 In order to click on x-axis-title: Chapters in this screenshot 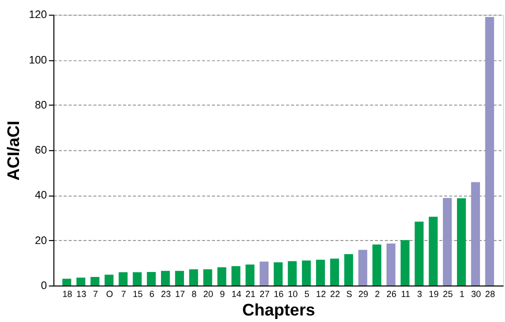, I will do `click(279, 310)`.